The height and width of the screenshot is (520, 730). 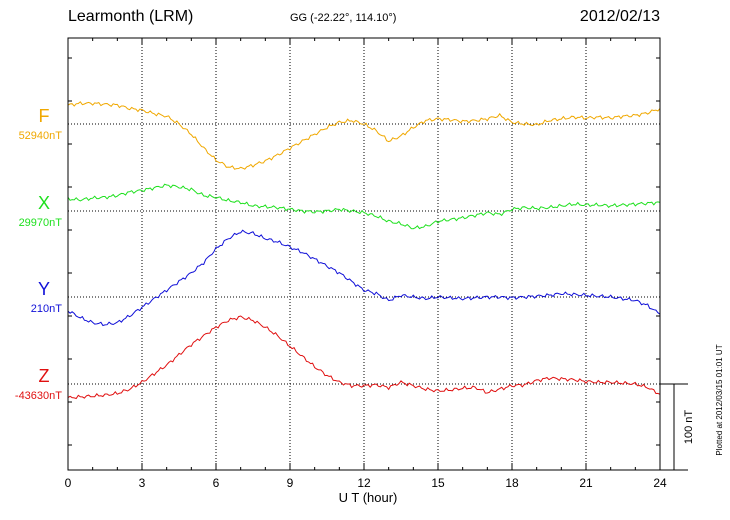 I want to click on station-title: Learmonth (LRM), so click(x=131, y=16).